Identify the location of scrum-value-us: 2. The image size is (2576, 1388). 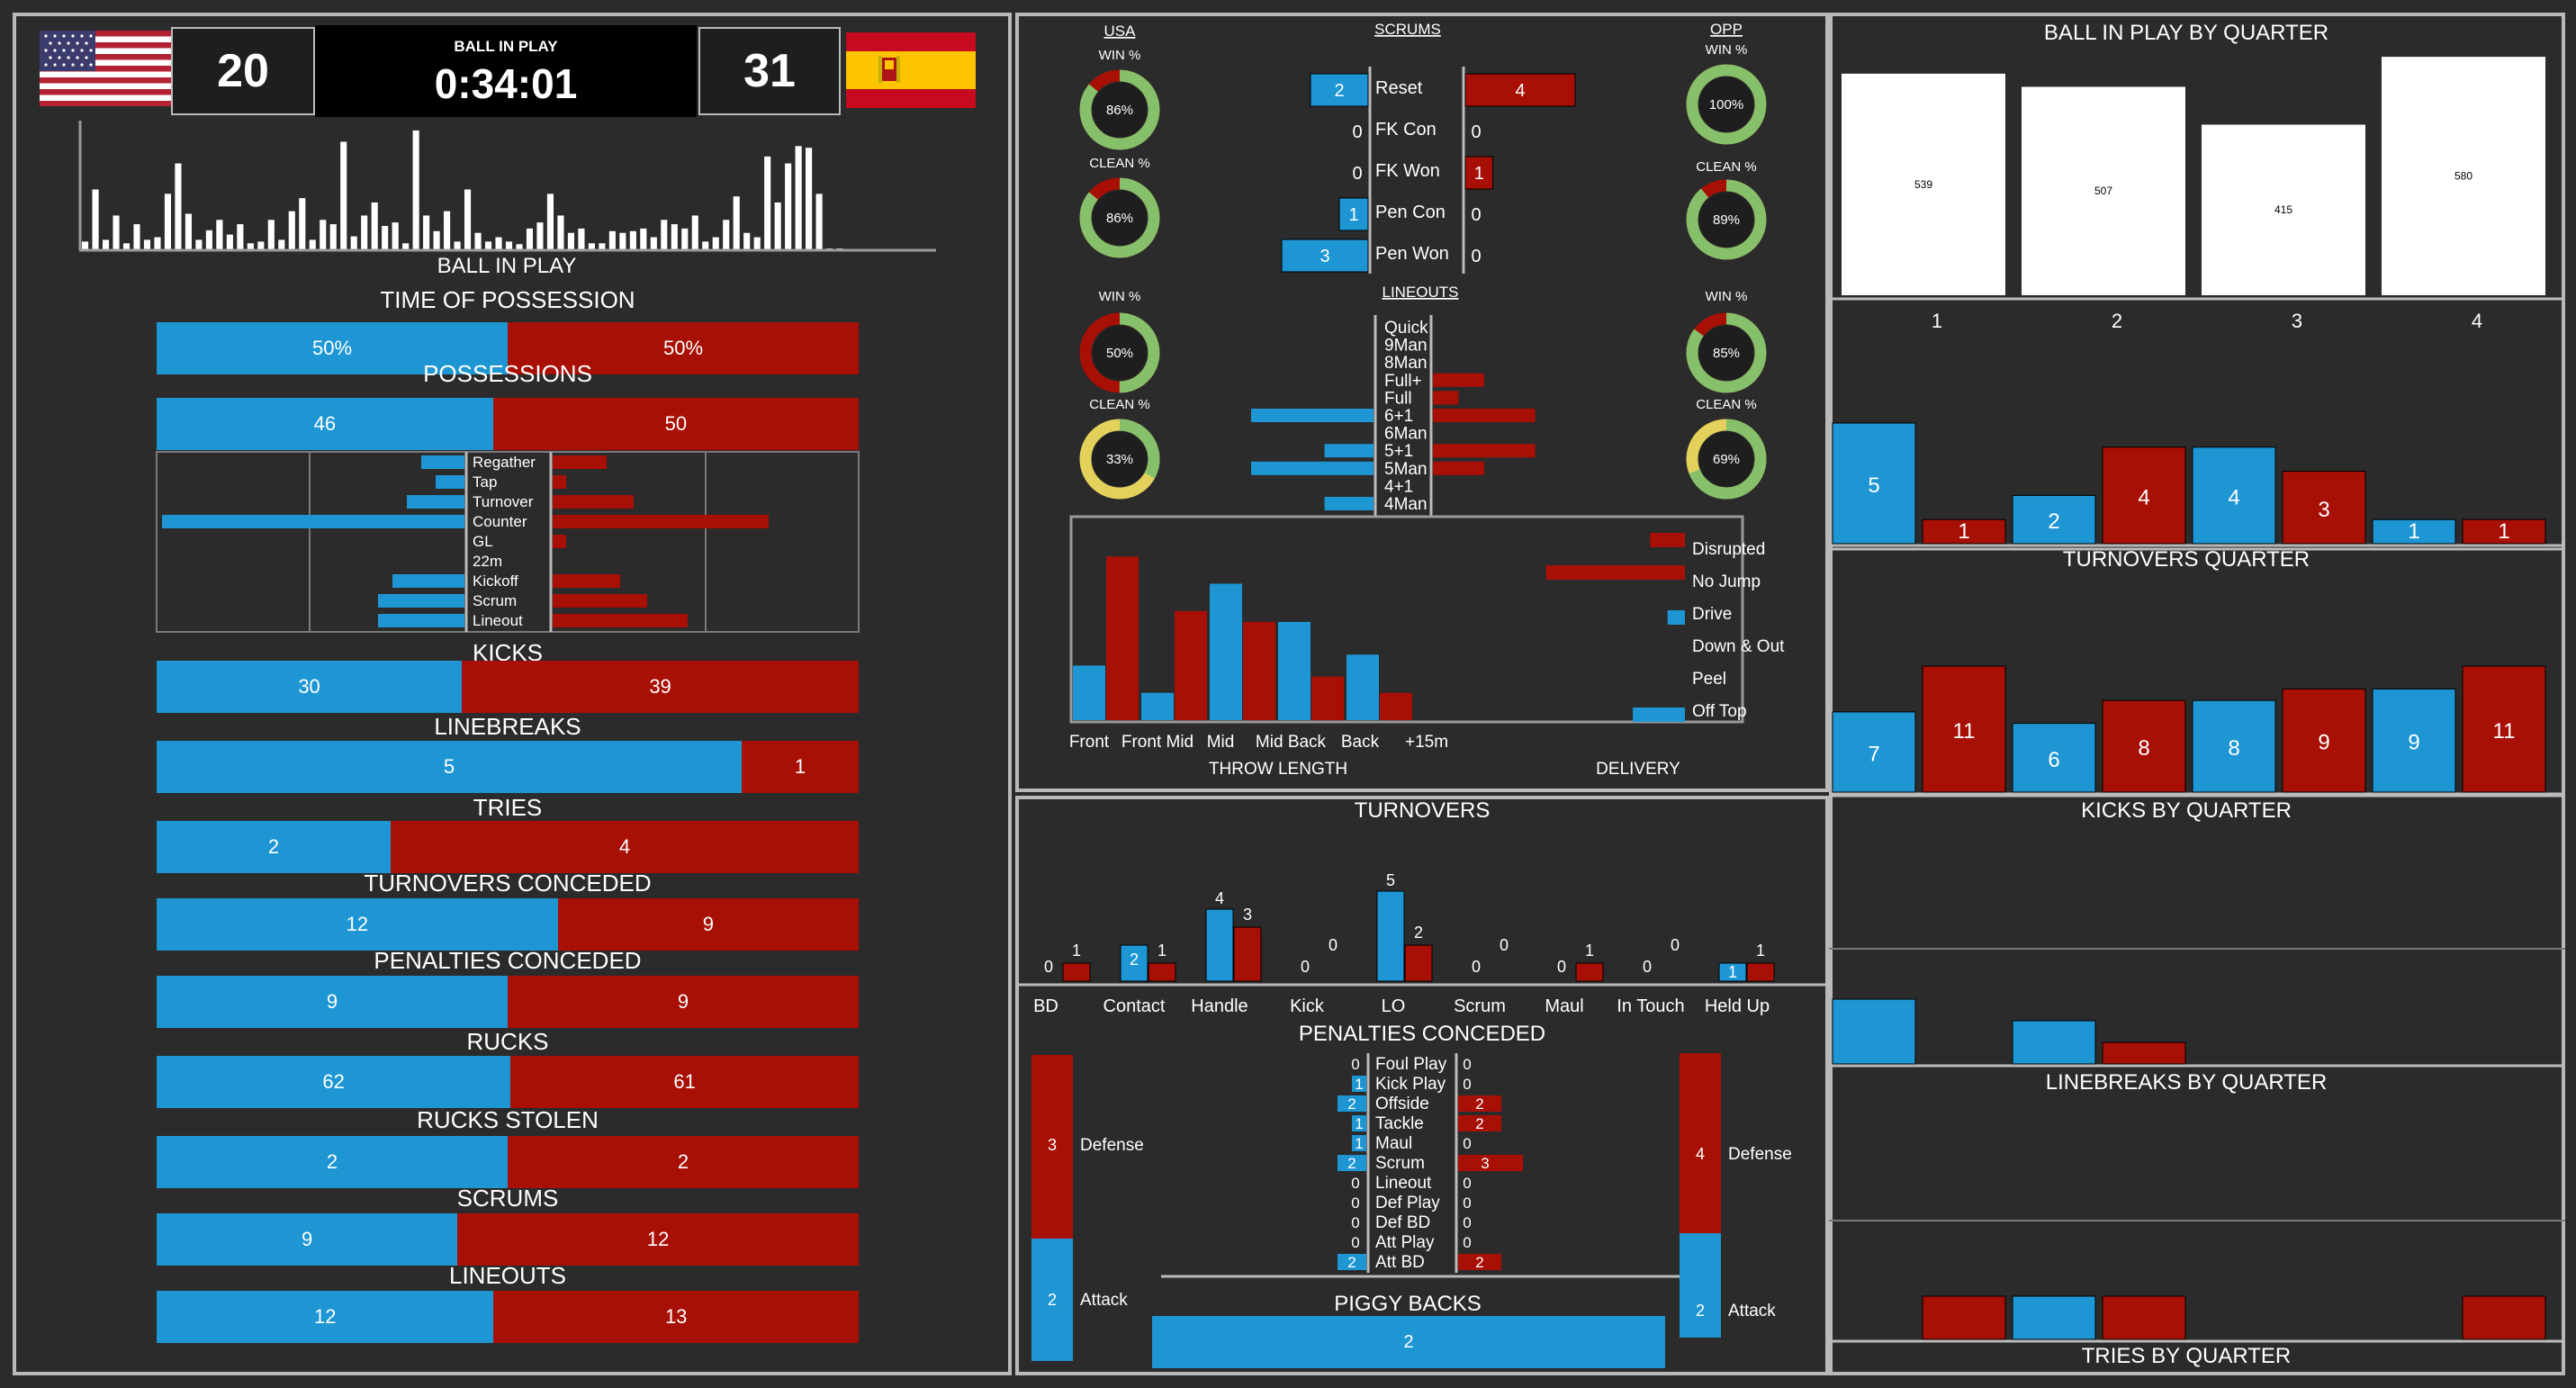
(1339, 91).